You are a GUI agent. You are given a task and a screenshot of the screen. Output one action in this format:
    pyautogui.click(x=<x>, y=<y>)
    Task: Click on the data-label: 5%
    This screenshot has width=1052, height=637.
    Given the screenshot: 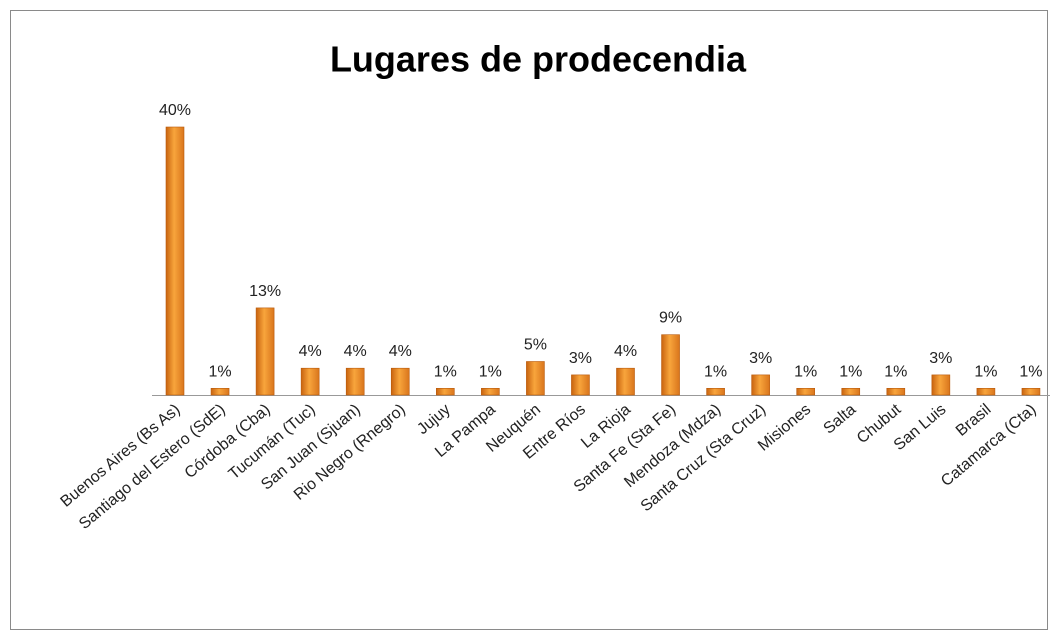 What is the action you would take?
    pyautogui.click(x=535, y=345)
    